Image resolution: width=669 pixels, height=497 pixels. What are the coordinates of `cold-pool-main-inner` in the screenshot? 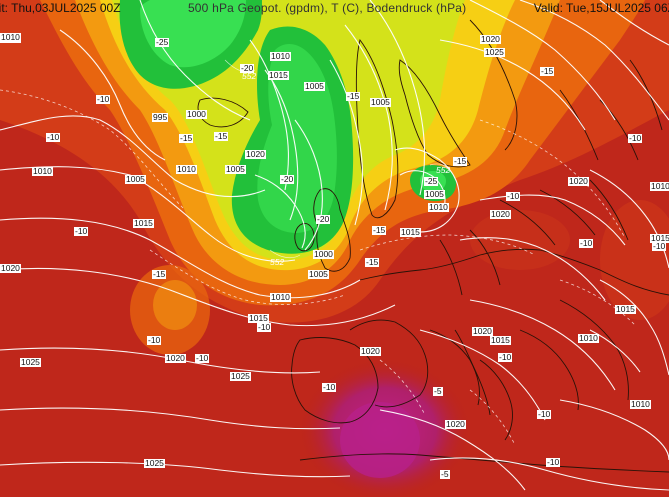 It's located at (193, 34).